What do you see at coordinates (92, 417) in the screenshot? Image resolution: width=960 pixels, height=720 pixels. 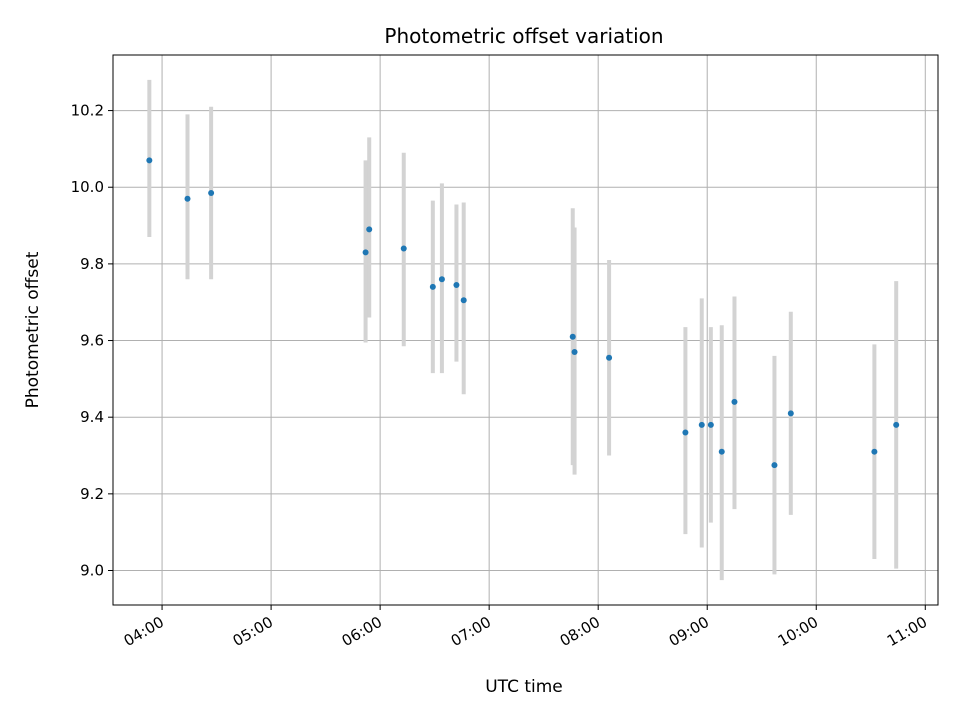 I see `y-tick-label: 9.4` at bounding box center [92, 417].